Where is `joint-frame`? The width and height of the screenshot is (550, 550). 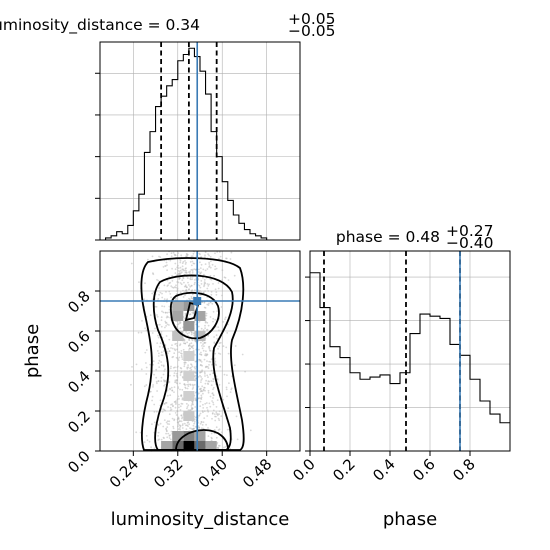 joint-frame is located at coordinates (200, 351).